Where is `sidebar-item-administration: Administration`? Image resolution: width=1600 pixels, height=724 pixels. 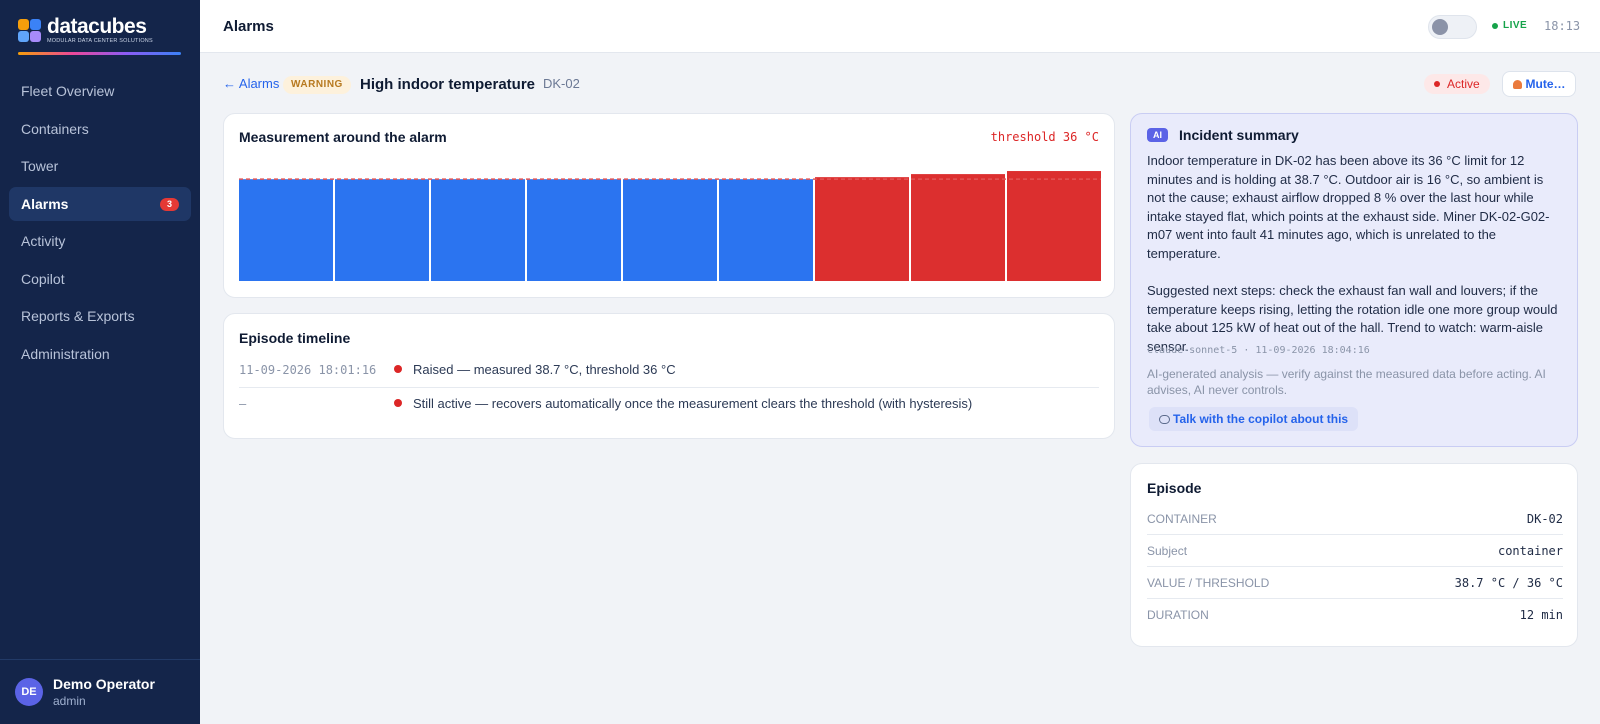 sidebar-item-administration: Administration is located at coordinates (100, 354).